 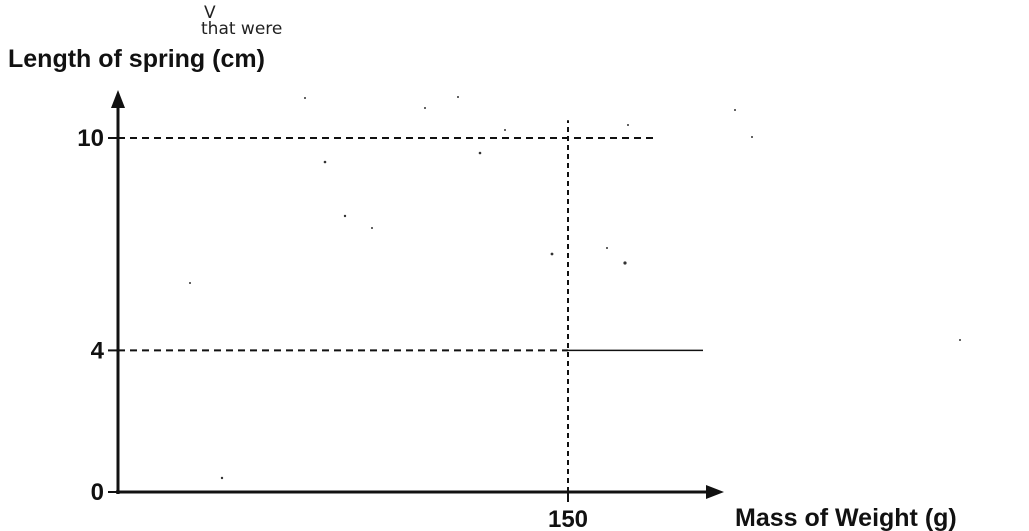 I want to click on x-axis-ticks: 150, so click(x=568, y=511).